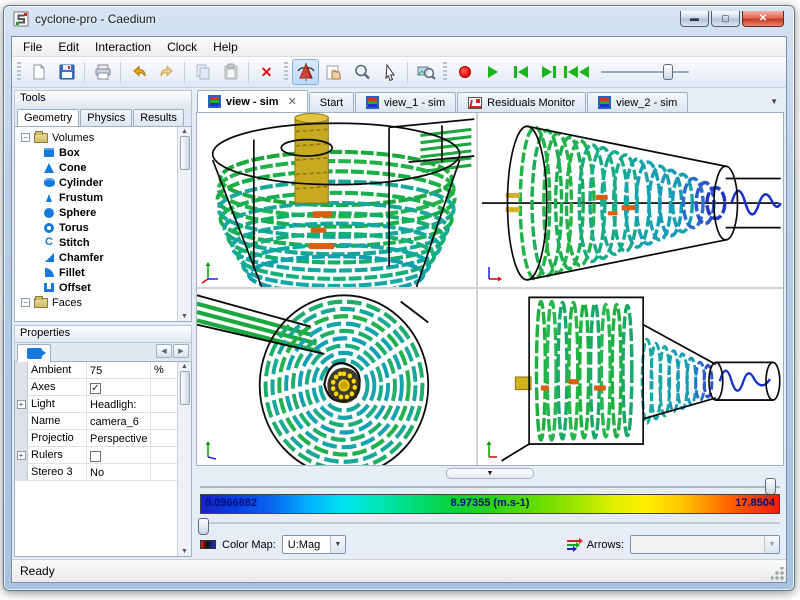 The height and width of the screenshot is (600, 800). I want to click on arrows-select: ▼, so click(705, 544).